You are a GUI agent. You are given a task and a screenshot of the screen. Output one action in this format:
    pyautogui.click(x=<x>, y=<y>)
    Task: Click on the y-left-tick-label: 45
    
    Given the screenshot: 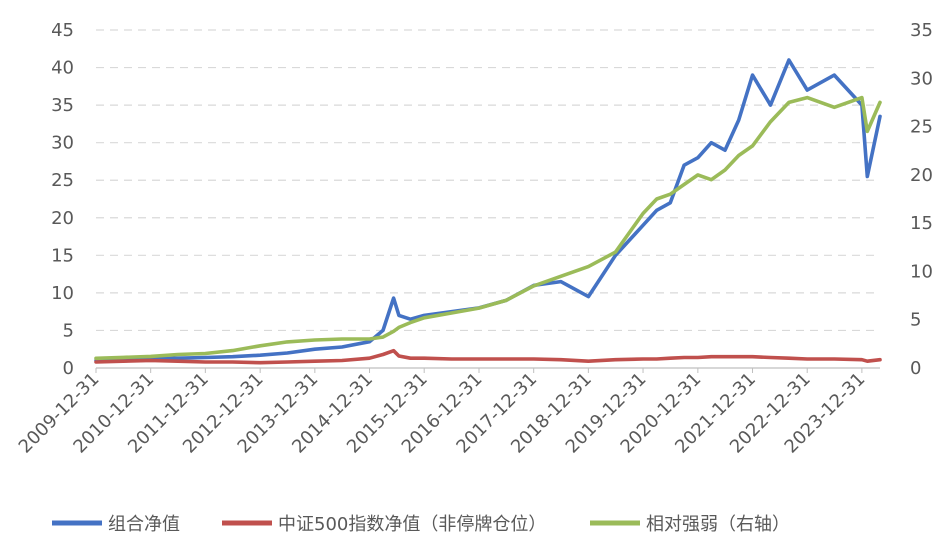 What is the action you would take?
    pyautogui.click(x=62, y=30)
    